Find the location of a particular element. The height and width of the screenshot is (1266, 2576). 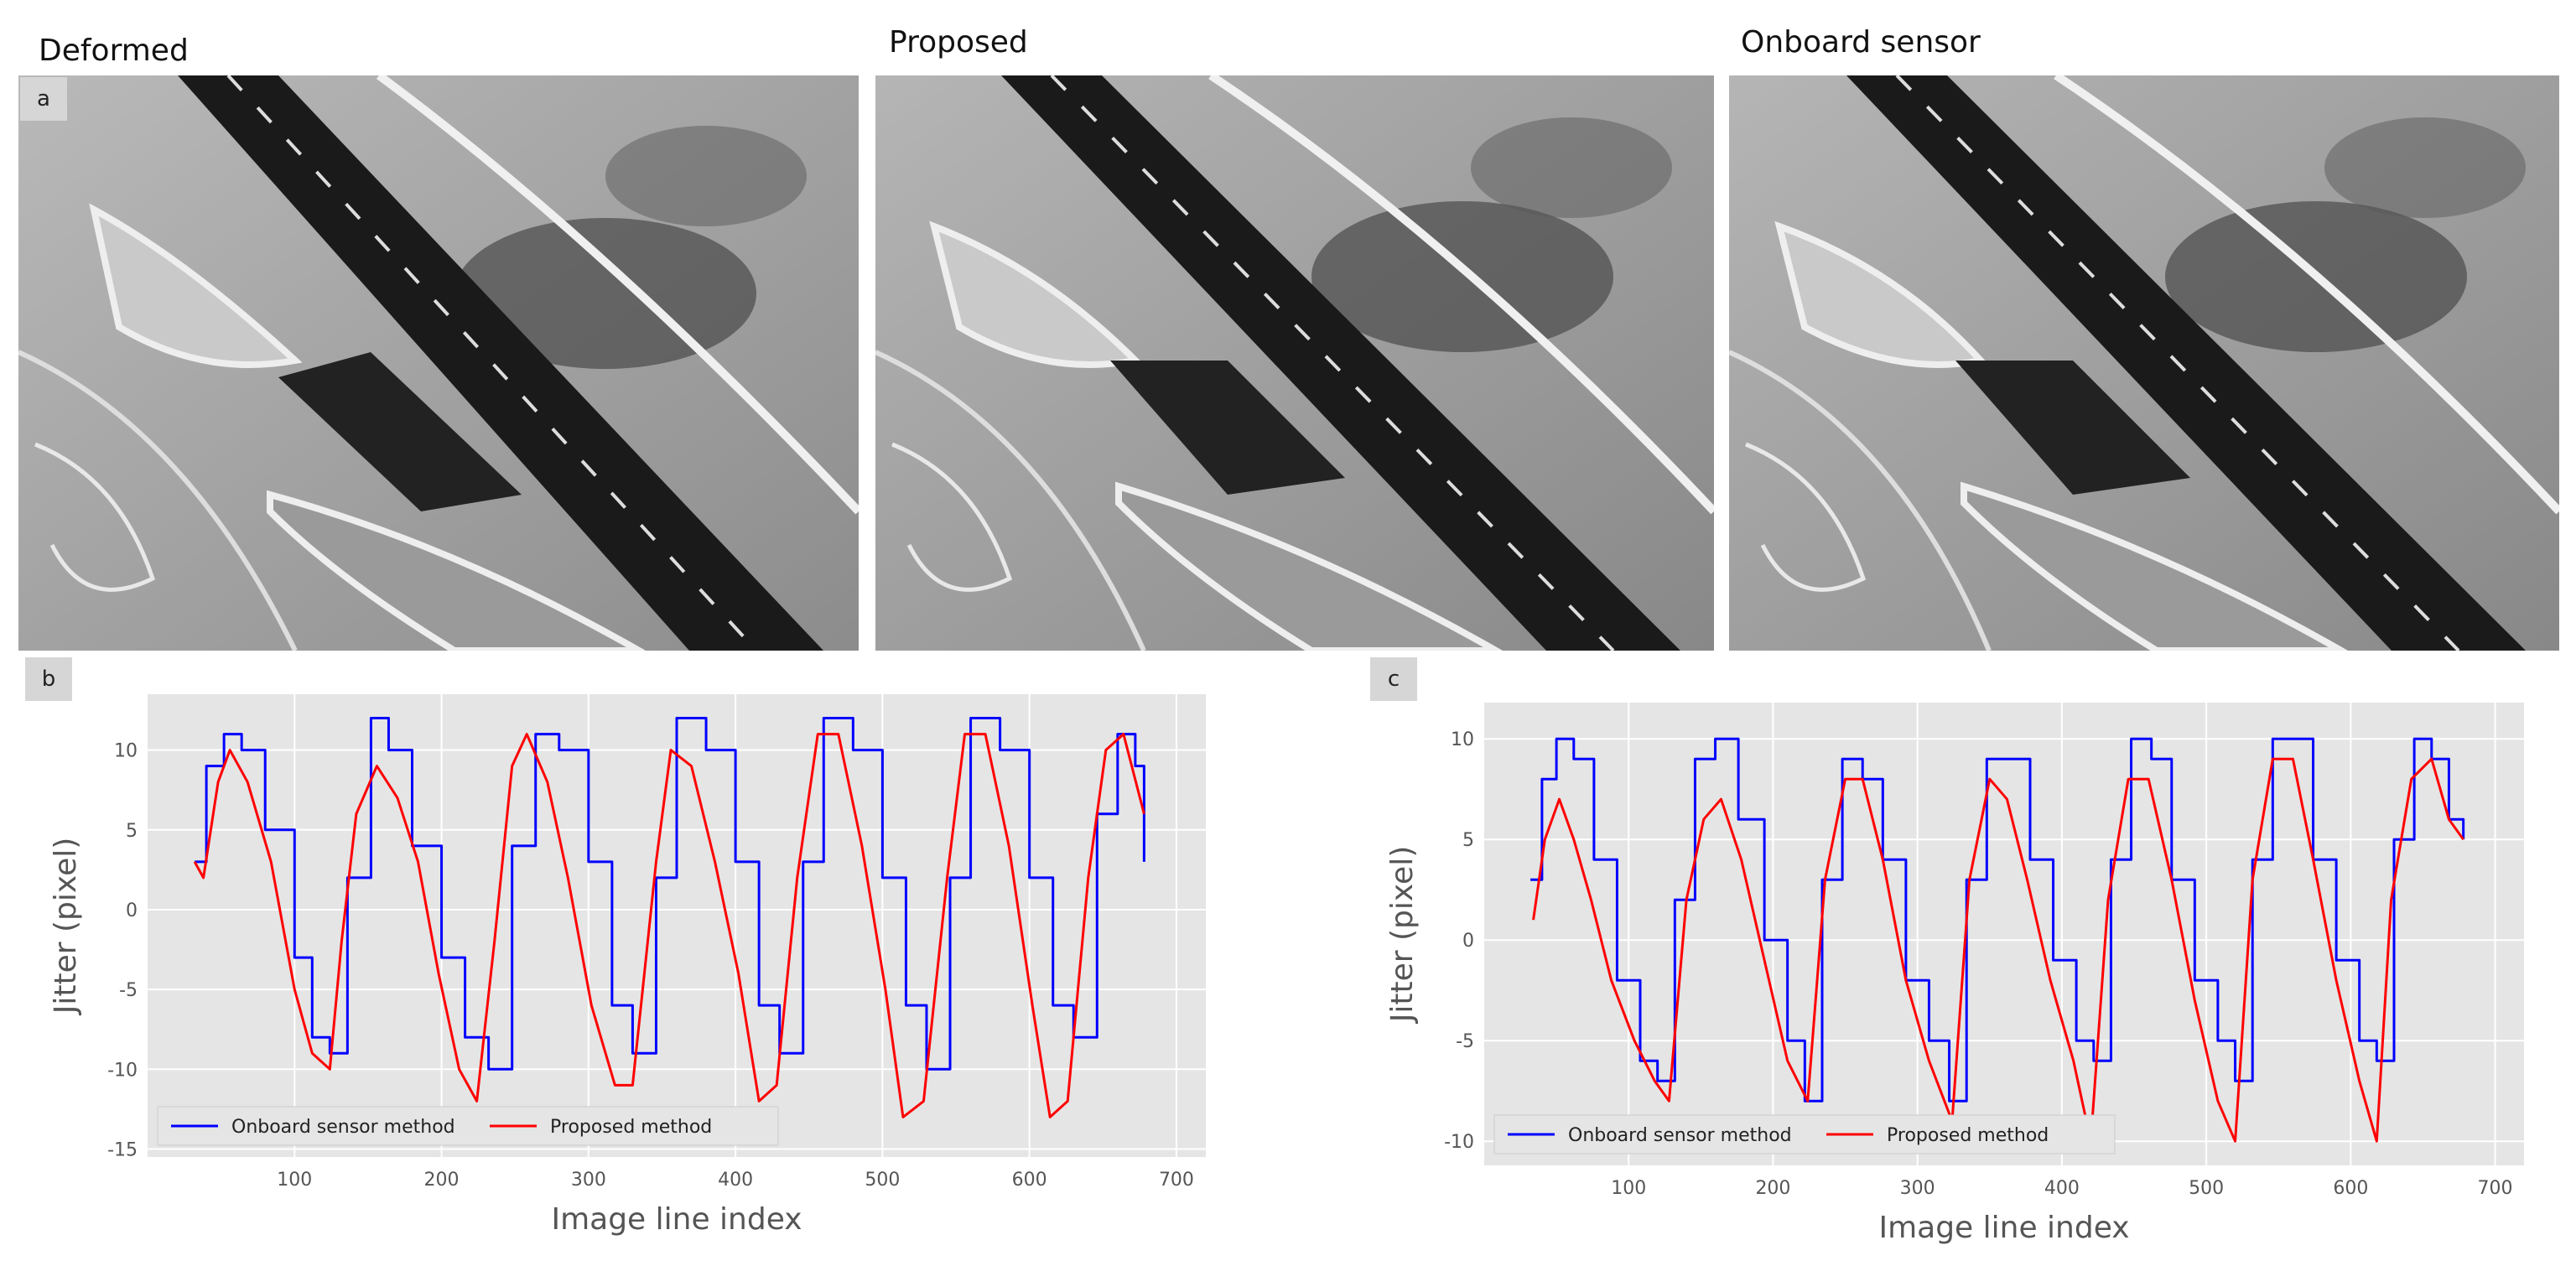

x-tick-label: 200 is located at coordinates (442, 1180).